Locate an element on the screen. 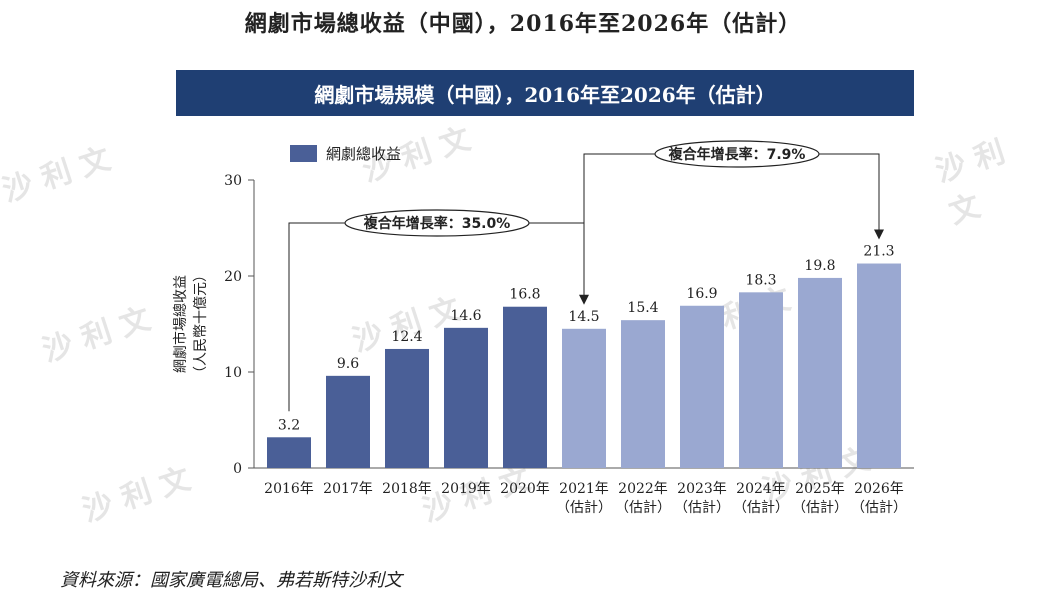 The height and width of the screenshot is (612, 1046). category-label: 2025年 is located at coordinates (820, 489).